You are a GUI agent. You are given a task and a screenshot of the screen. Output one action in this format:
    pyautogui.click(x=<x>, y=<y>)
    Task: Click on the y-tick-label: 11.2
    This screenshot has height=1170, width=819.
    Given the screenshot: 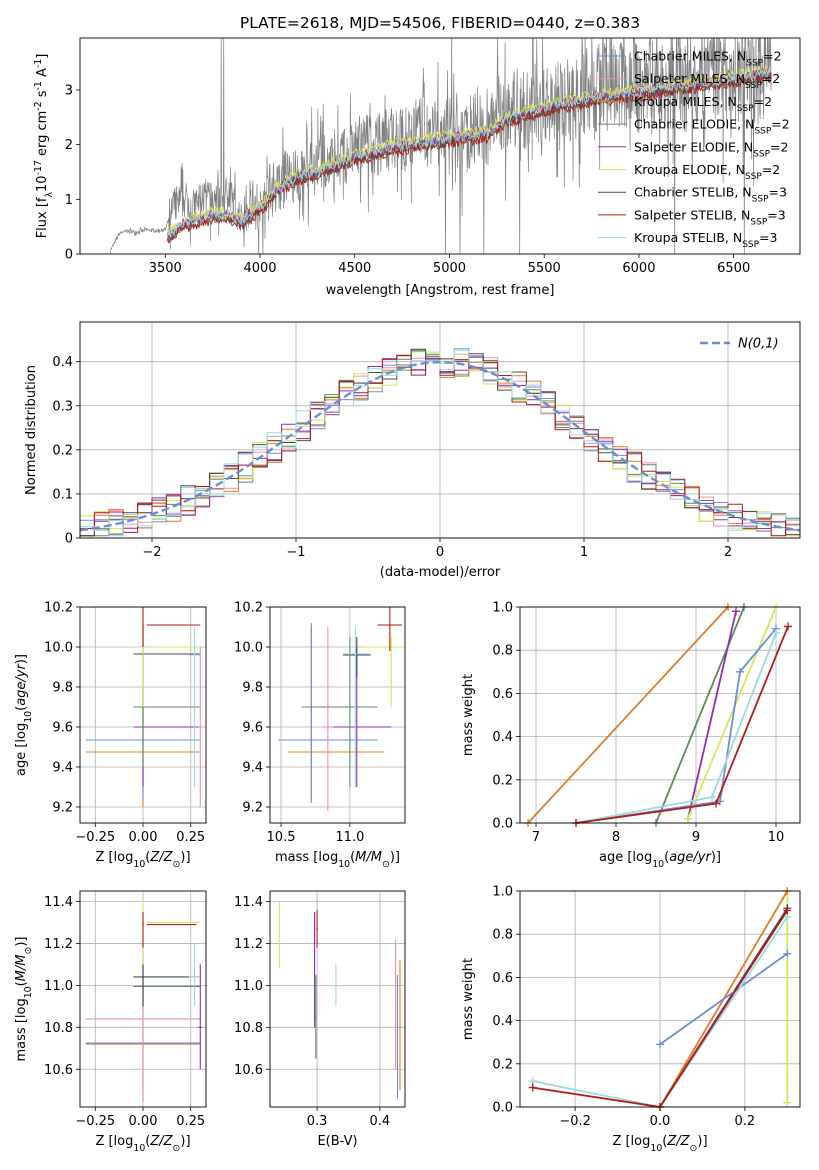 What is the action you would take?
    pyautogui.click(x=58, y=944)
    